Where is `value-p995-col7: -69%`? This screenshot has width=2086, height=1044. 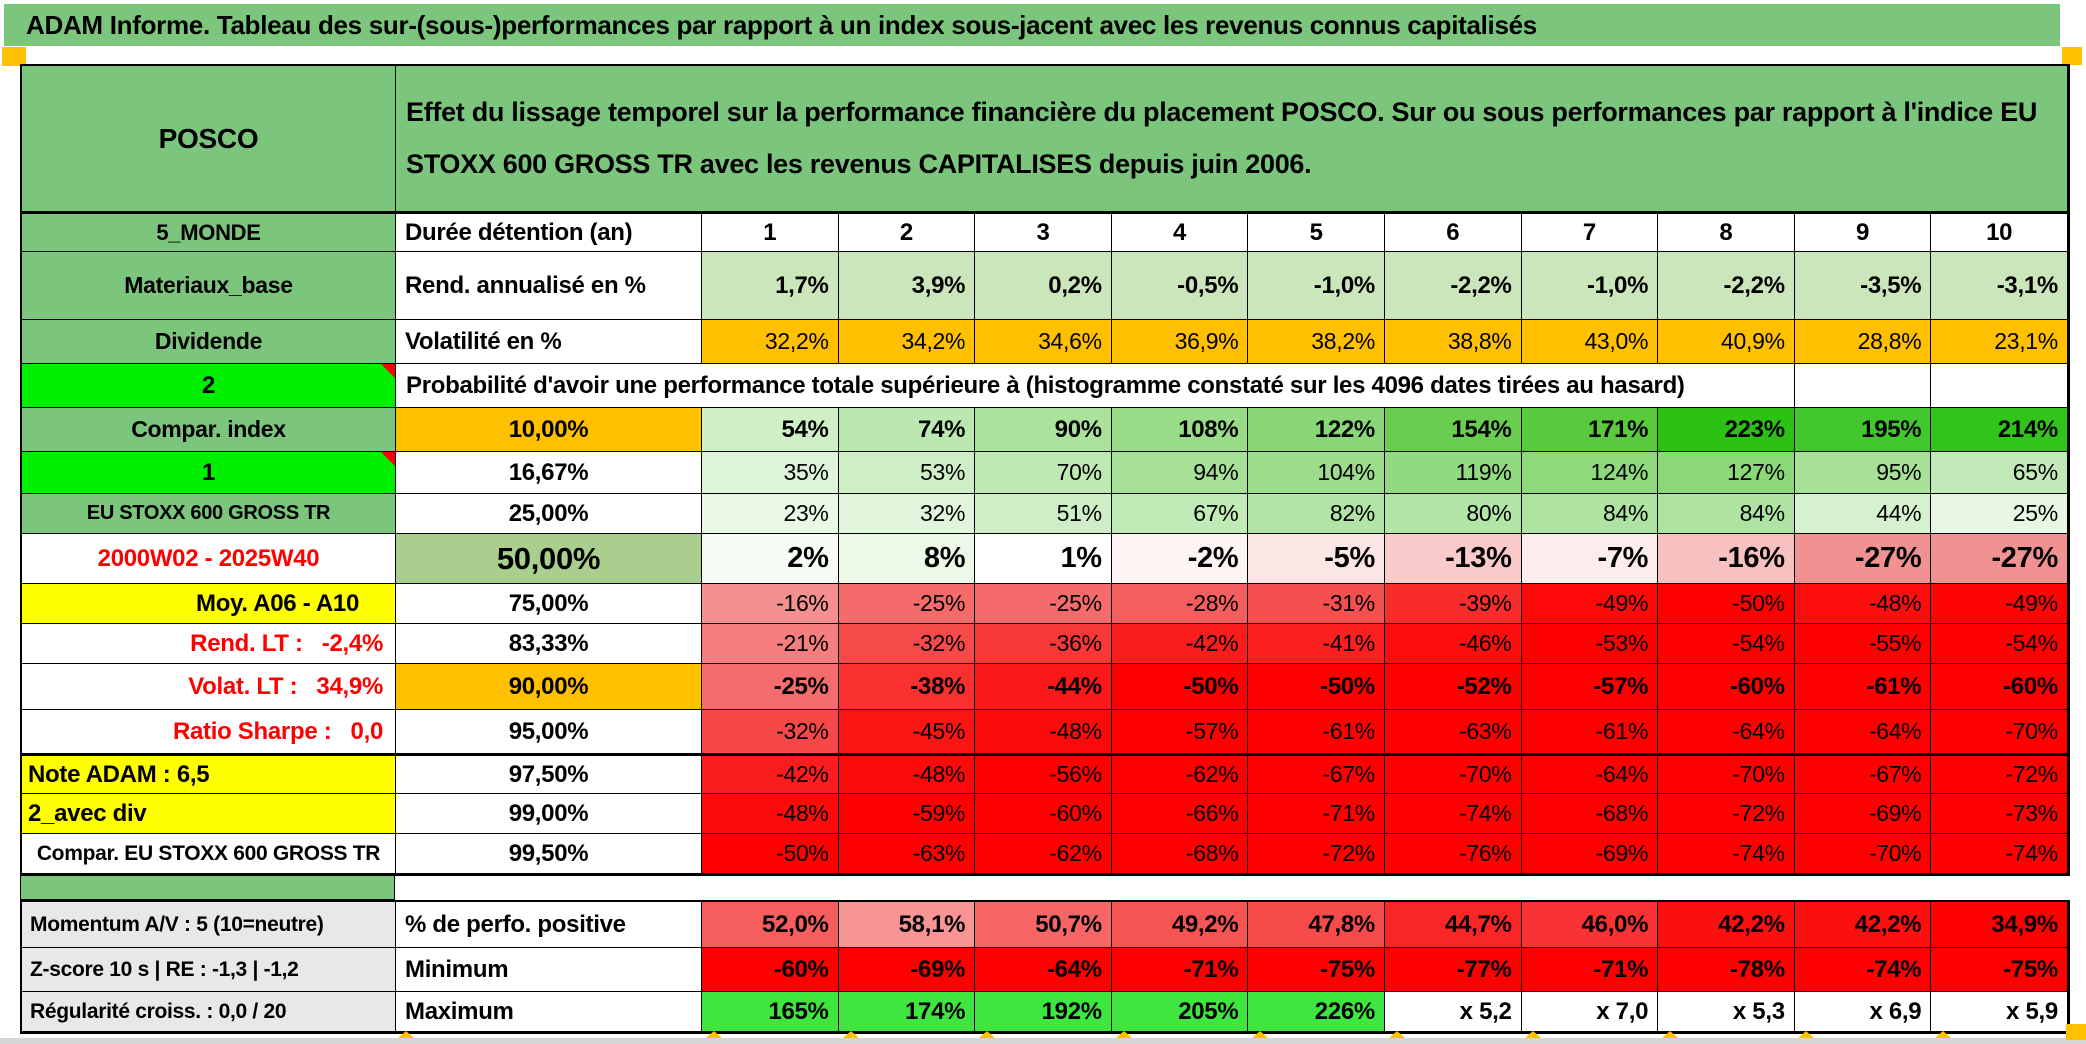 value-p995-col7: -69% is located at coordinates (1590, 854).